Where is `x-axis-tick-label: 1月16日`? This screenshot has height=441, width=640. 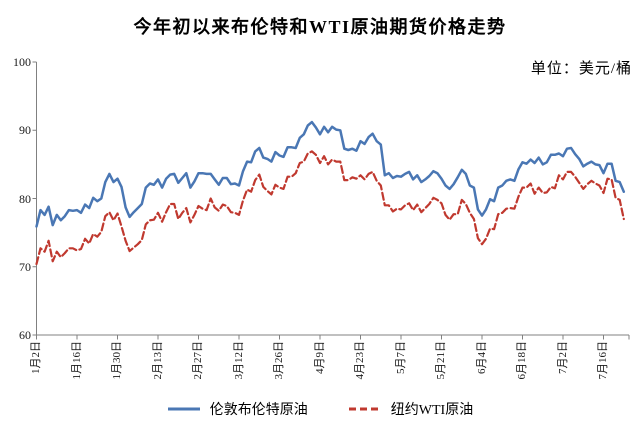 x-axis-tick-label: 1月16日 is located at coordinates (76, 360).